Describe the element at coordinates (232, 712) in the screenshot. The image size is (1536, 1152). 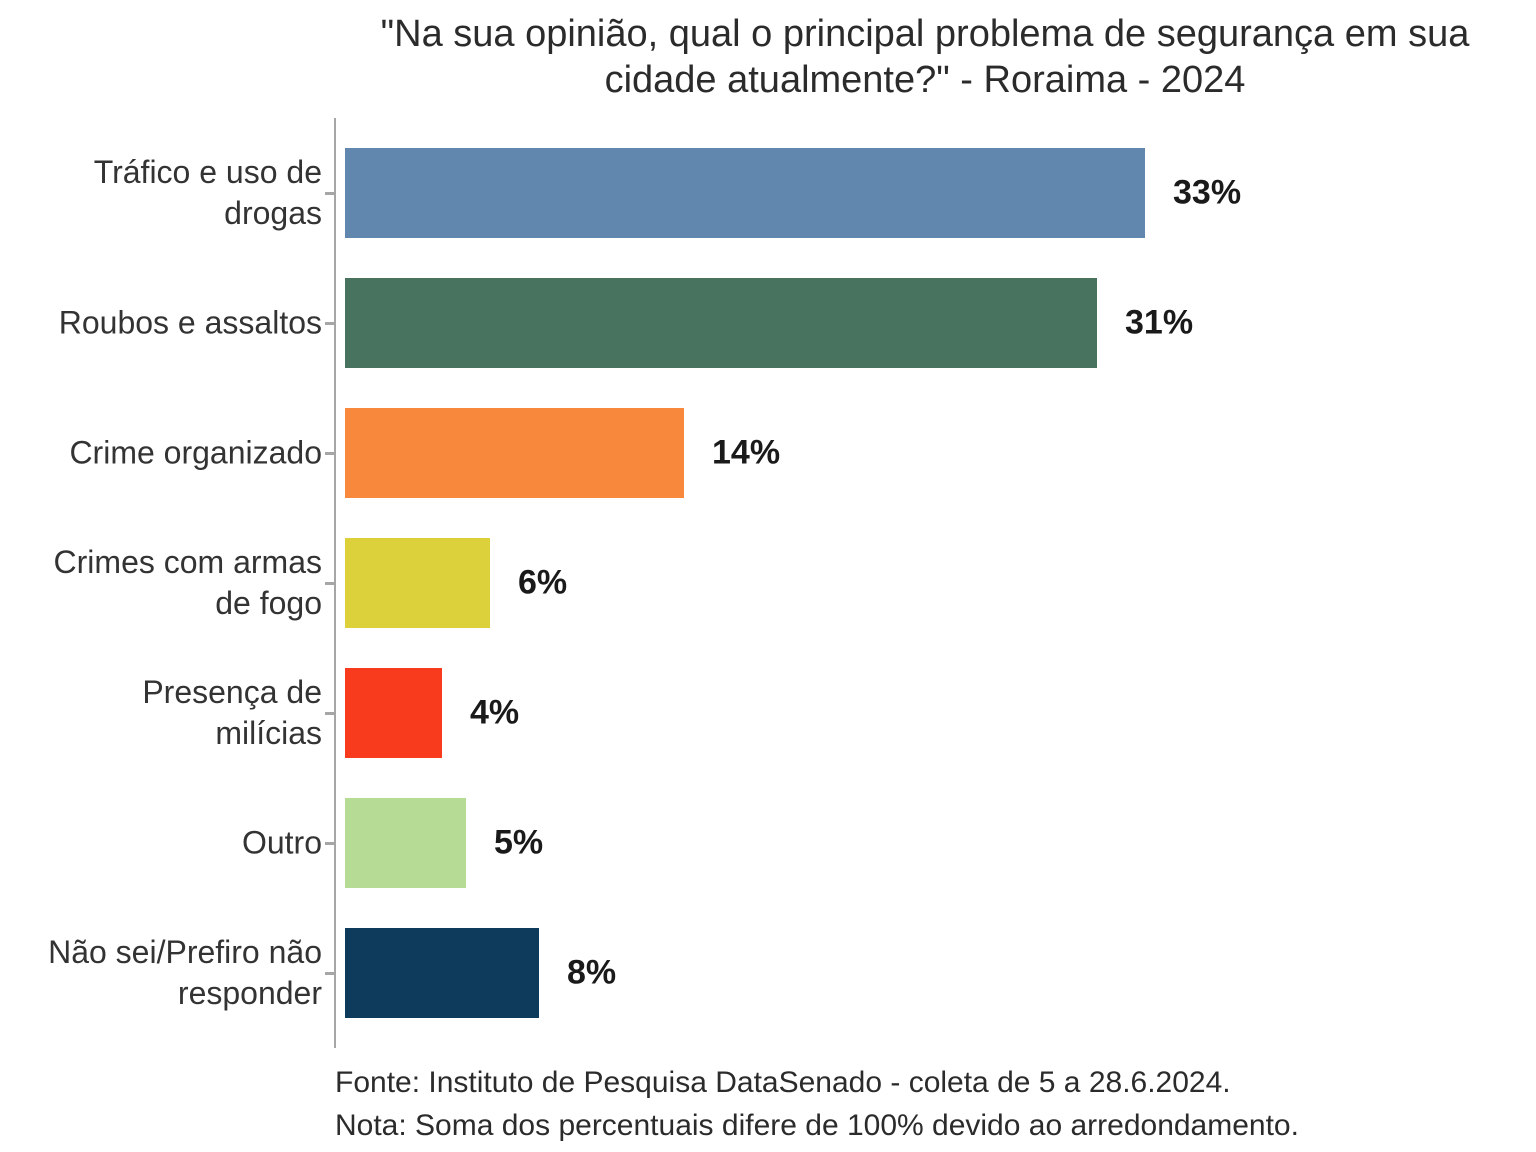
I see `category-label: Presença de milícias` at that location.